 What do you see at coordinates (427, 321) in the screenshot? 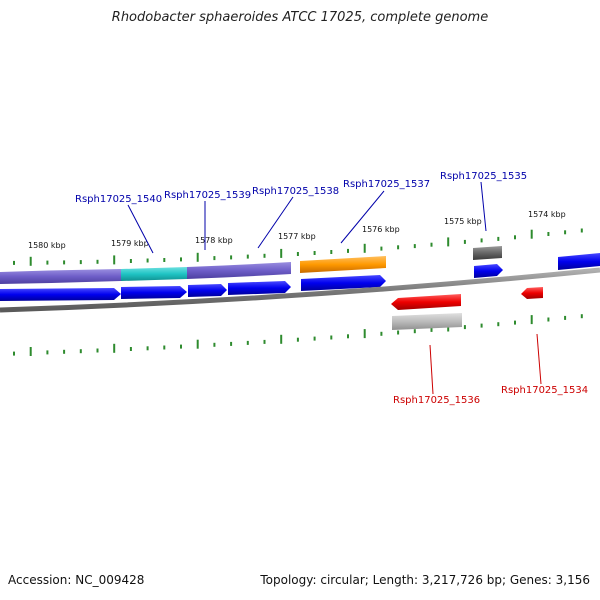
I see `gene-rsph17025-1536-shadow-feature` at bounding box center [427, 321].